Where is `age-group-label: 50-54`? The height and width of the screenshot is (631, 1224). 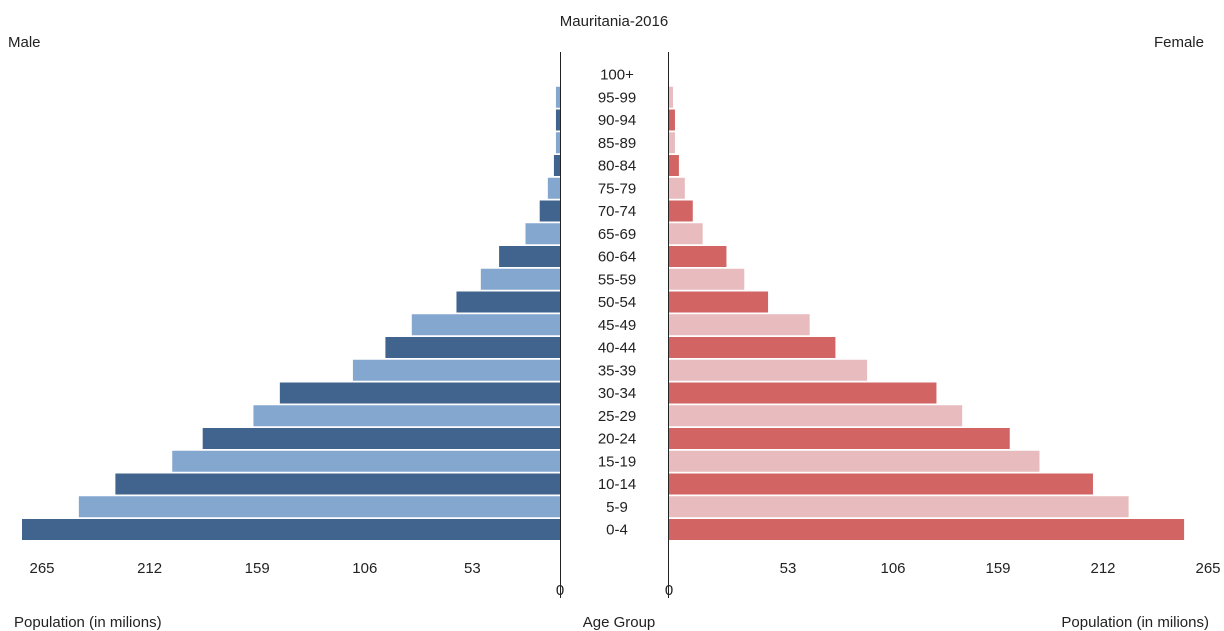
age-group-label: 50-54 is located at coordinates (617, 302).